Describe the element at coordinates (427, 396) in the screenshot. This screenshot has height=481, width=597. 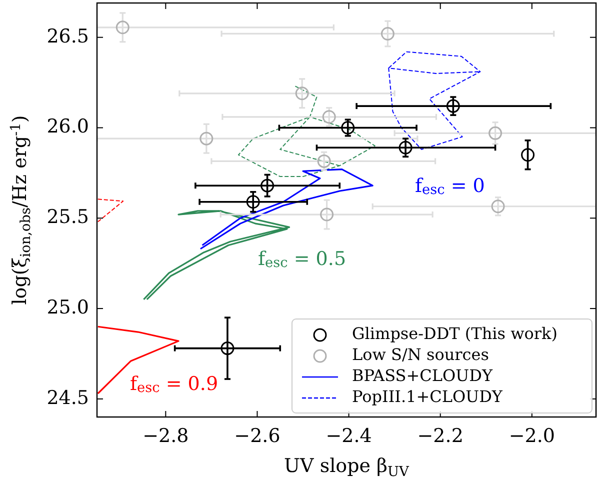
I see `legend-label: PopIII.1+CLOUDY` at that location.